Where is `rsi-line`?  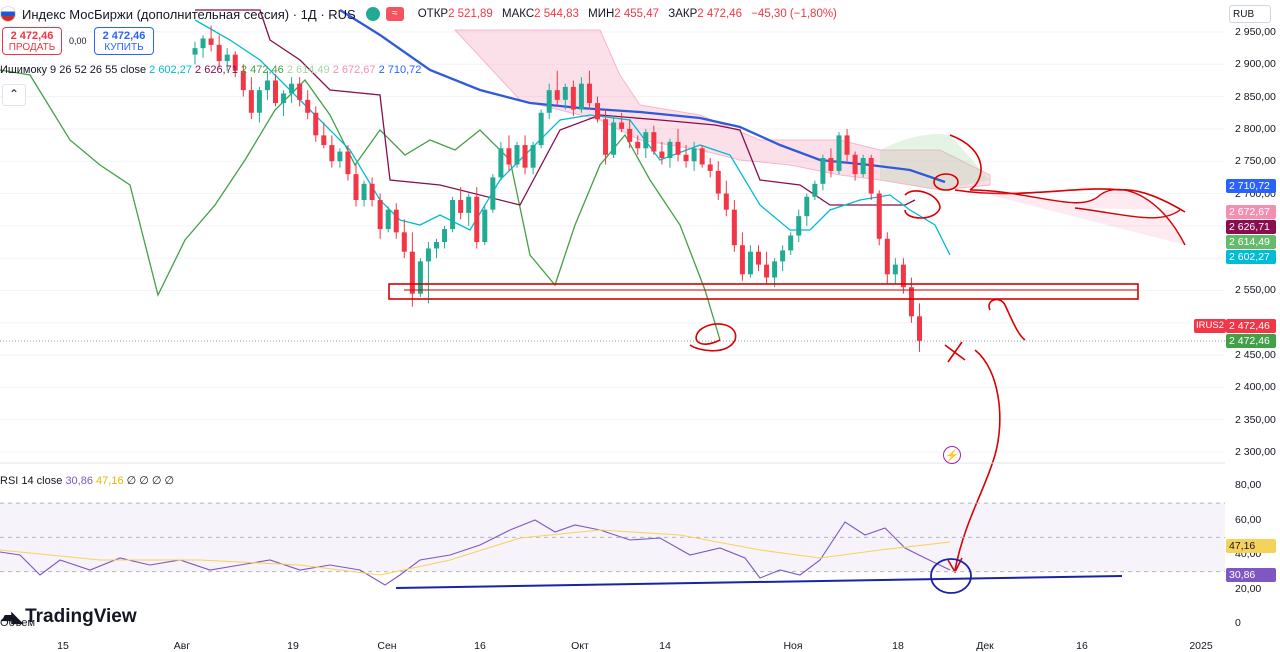
rsi-line is located at coordinates (475, 552).